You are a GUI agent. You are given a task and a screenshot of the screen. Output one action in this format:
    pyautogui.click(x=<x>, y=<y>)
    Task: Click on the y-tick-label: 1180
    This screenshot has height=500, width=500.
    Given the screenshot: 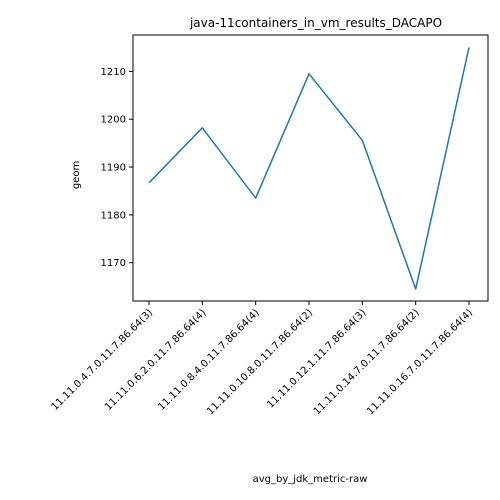 What is the action you would take?
    pyautogui.click(x=113, y=215)
    